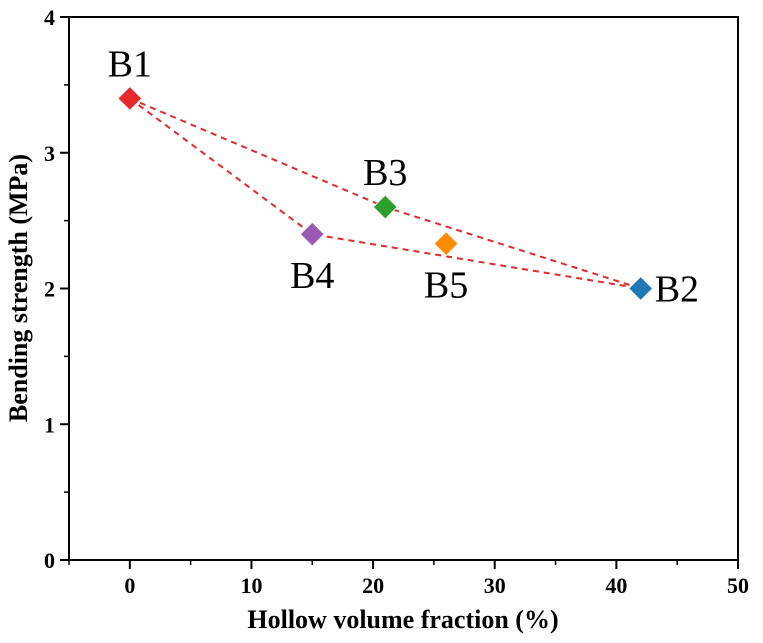 The height and width of the screenshot is (643, 763). I want to click on y-tick-label: 1, so click(49, 424).